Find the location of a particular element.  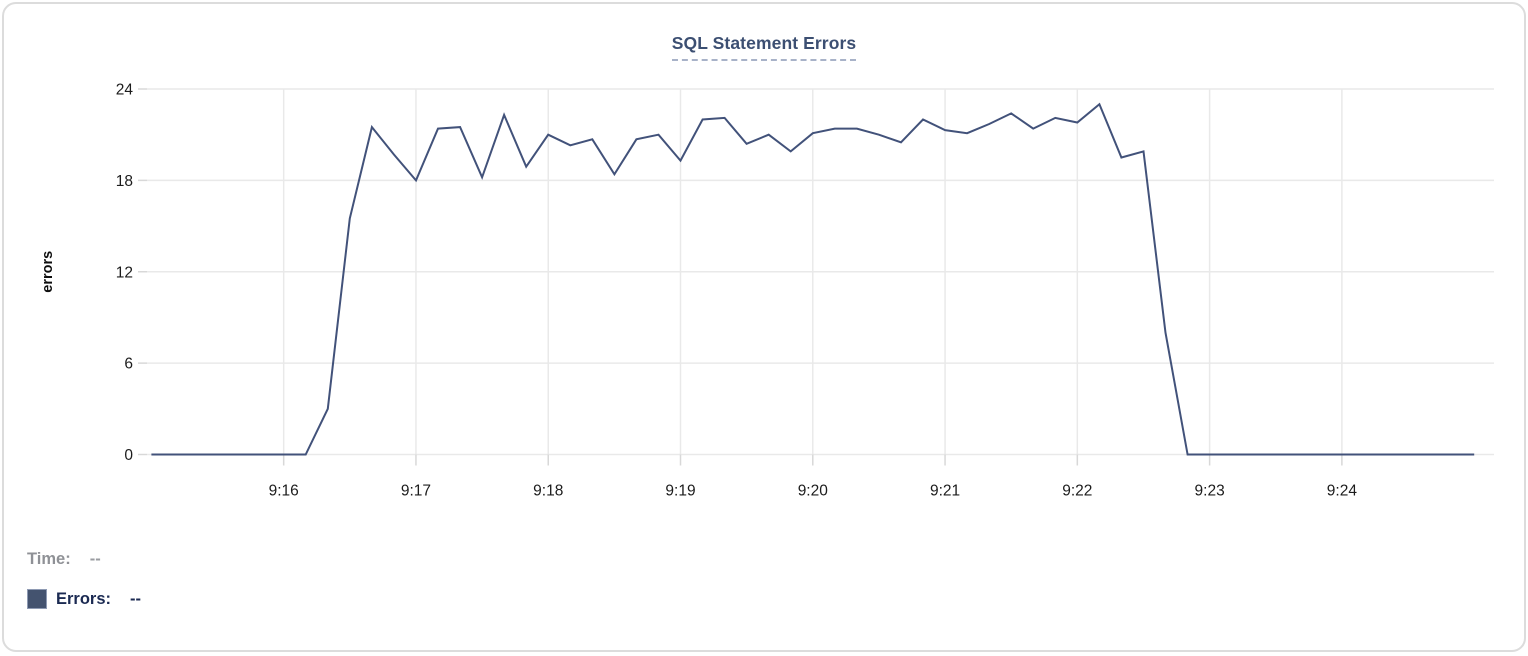

legend-time-label: Time: is located at coordinates (49, 558).